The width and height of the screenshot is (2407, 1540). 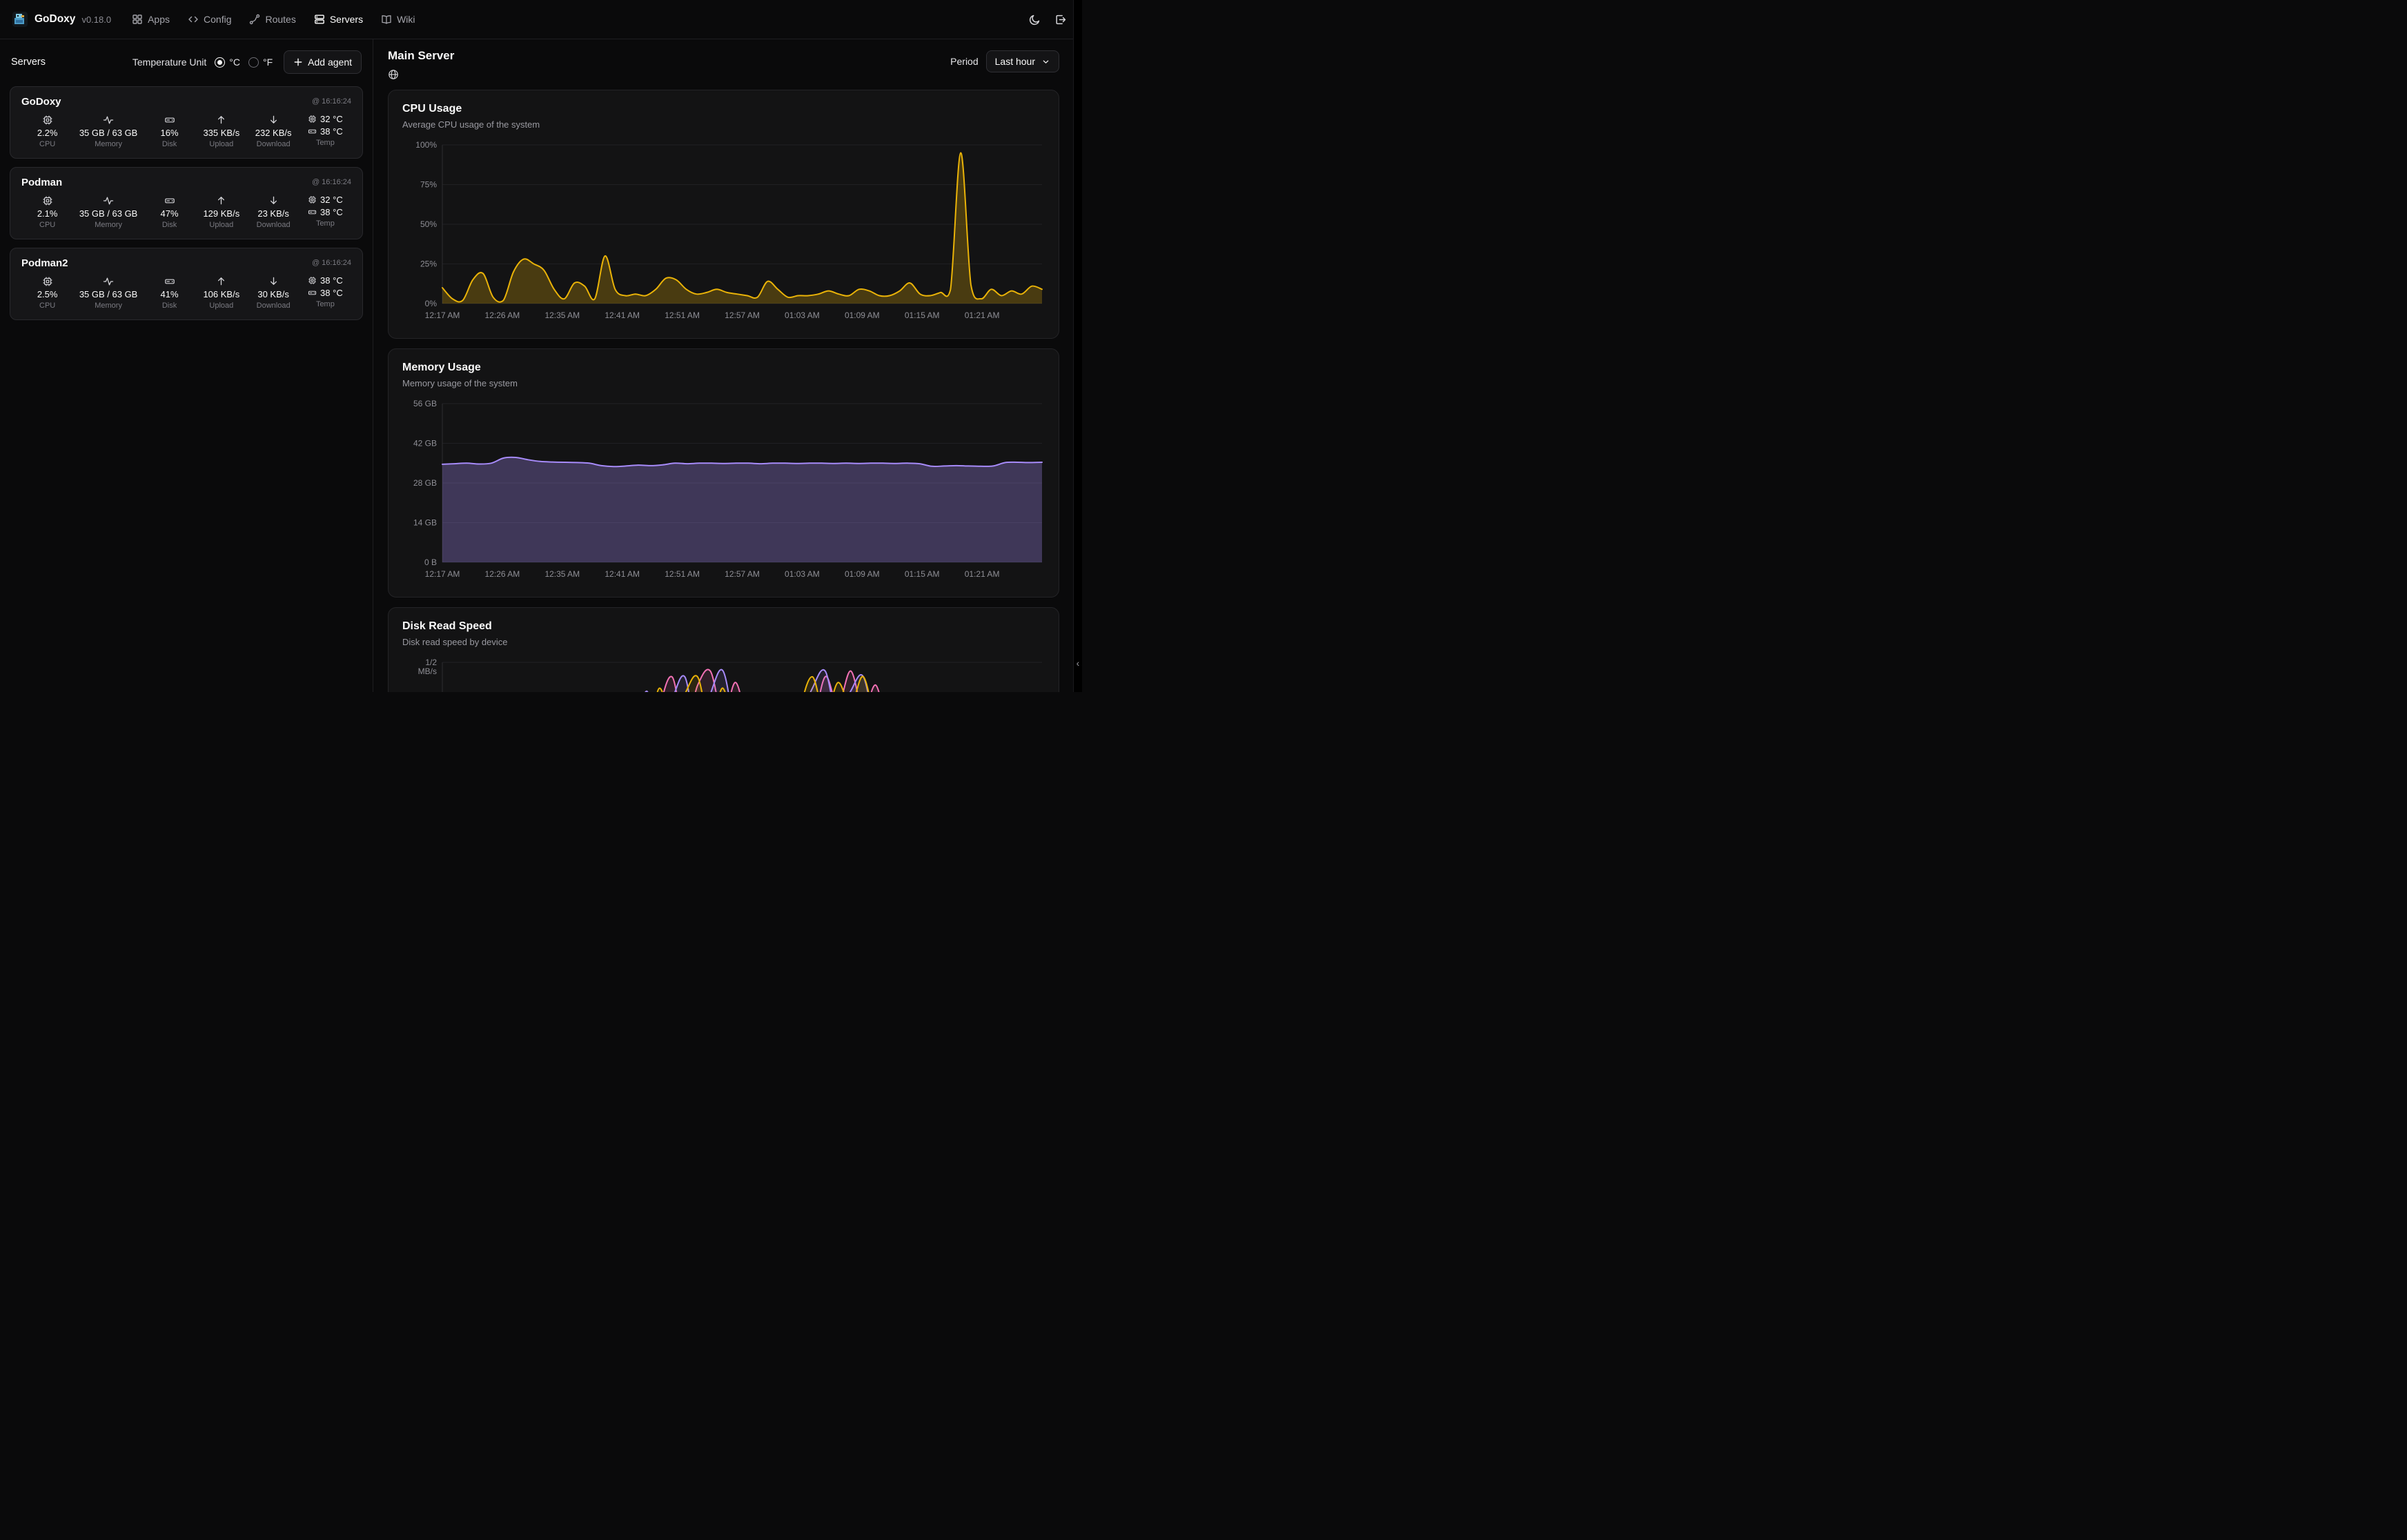 What do you see at coordinates (1060, 20) in the screenshot?
I see `logout-button` at bounding box center [1060, 20].